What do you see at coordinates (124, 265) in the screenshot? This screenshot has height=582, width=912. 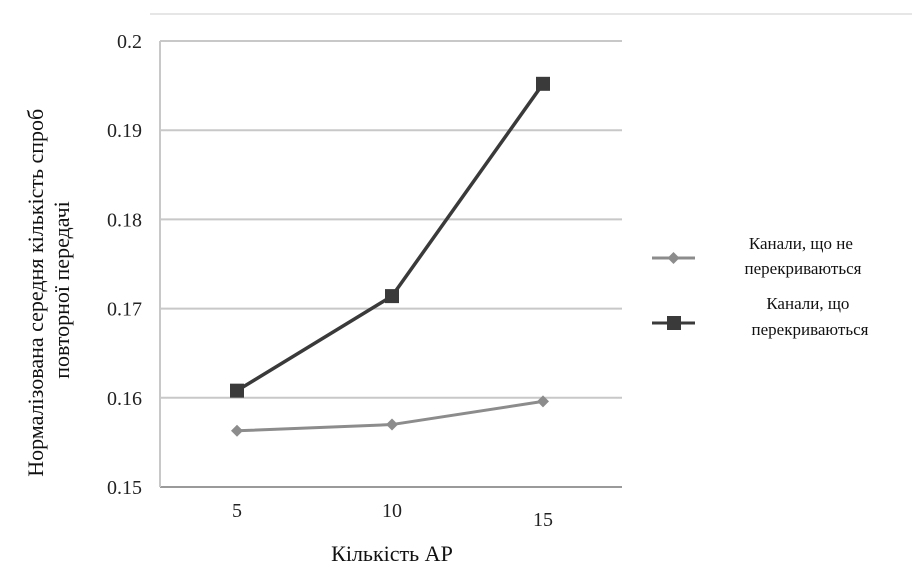 I see `y-tick-labels: 0.15 0.16 0.17 0.18 0.19 0.2` at bounding box center [124, 265].